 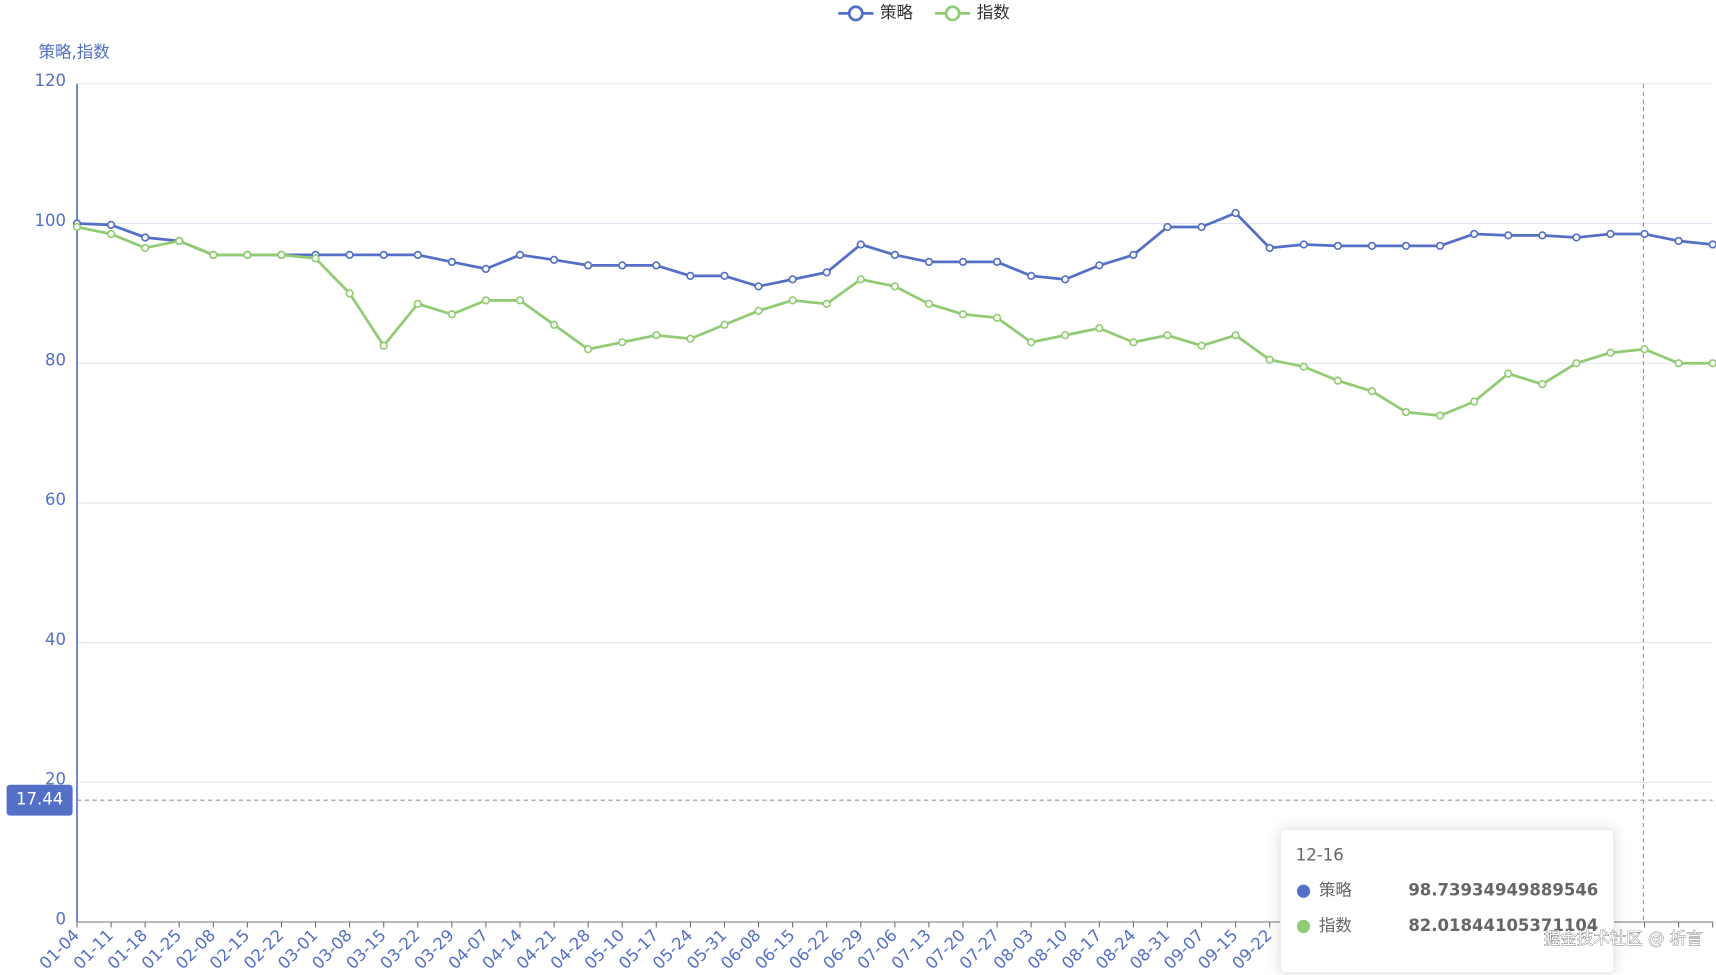 What do you see at coordinates (1320, 855) in the screenshot?
I see `tooltip-title: 12-16` at bounding box center [1320, 855].